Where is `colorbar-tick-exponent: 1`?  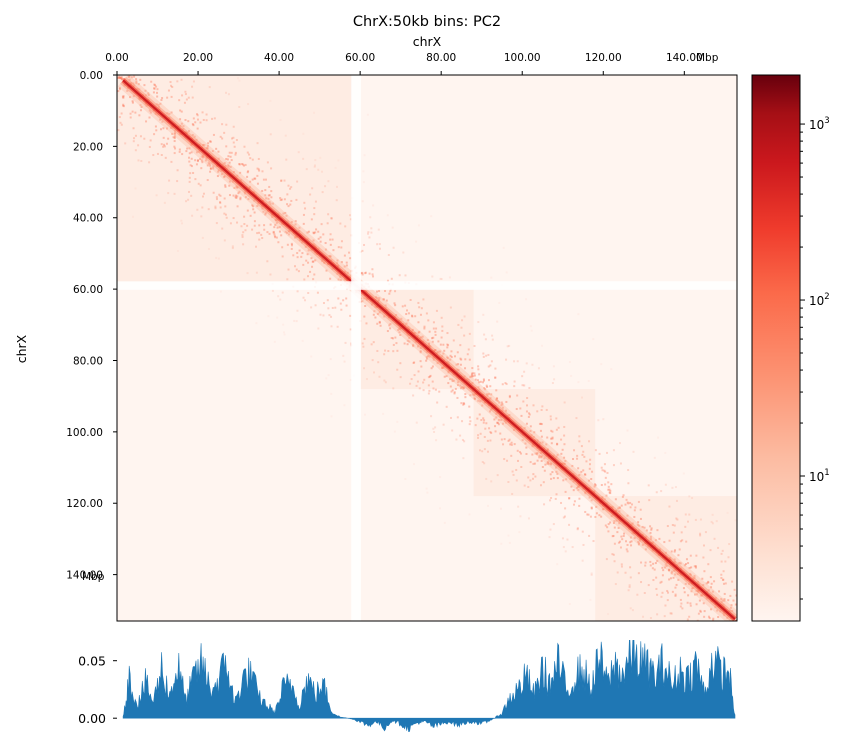
colorbar-tick-exponent: 1 is located at coordinates (826, 473).